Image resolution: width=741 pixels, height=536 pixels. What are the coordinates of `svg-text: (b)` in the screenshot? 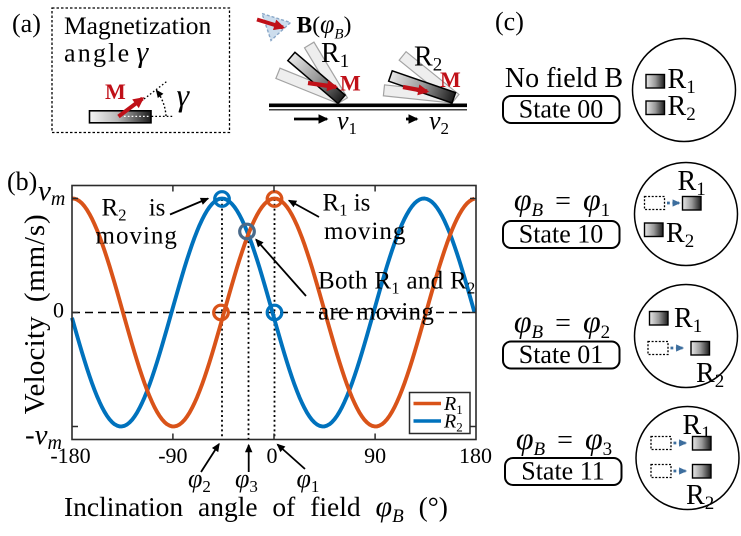 It's located at (22, 181).